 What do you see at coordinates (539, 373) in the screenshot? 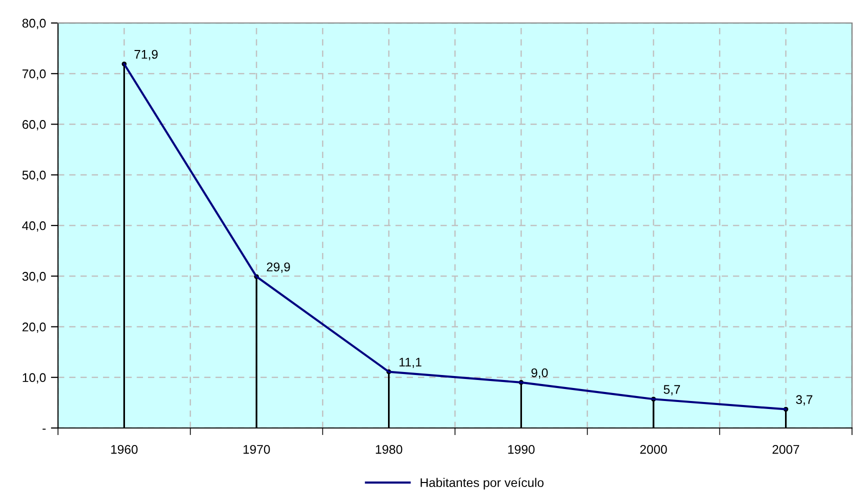
I see `data-label: 9,0` at bounding box center [539, 373].